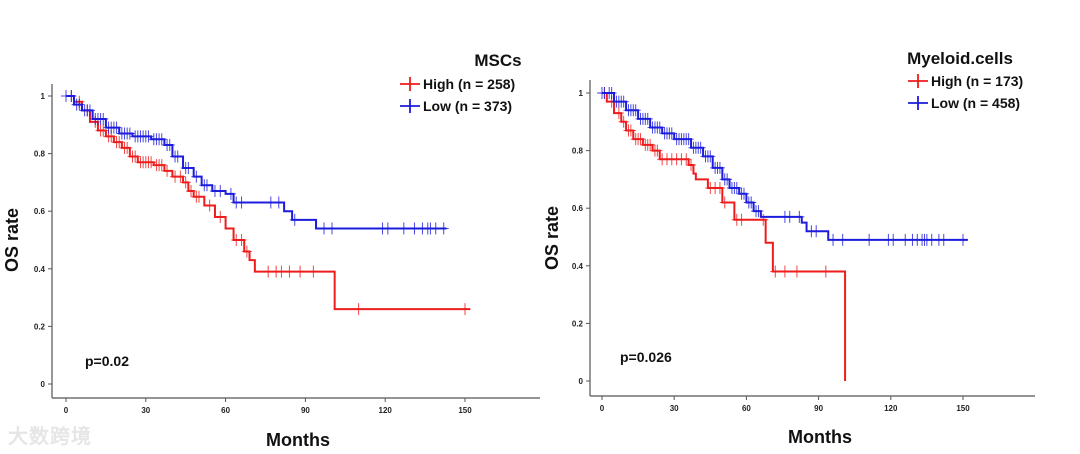 Image resolution: width=1080 pixels, height=454 pixels. I want to click on x-tick-label: 60, so click(225, 410).